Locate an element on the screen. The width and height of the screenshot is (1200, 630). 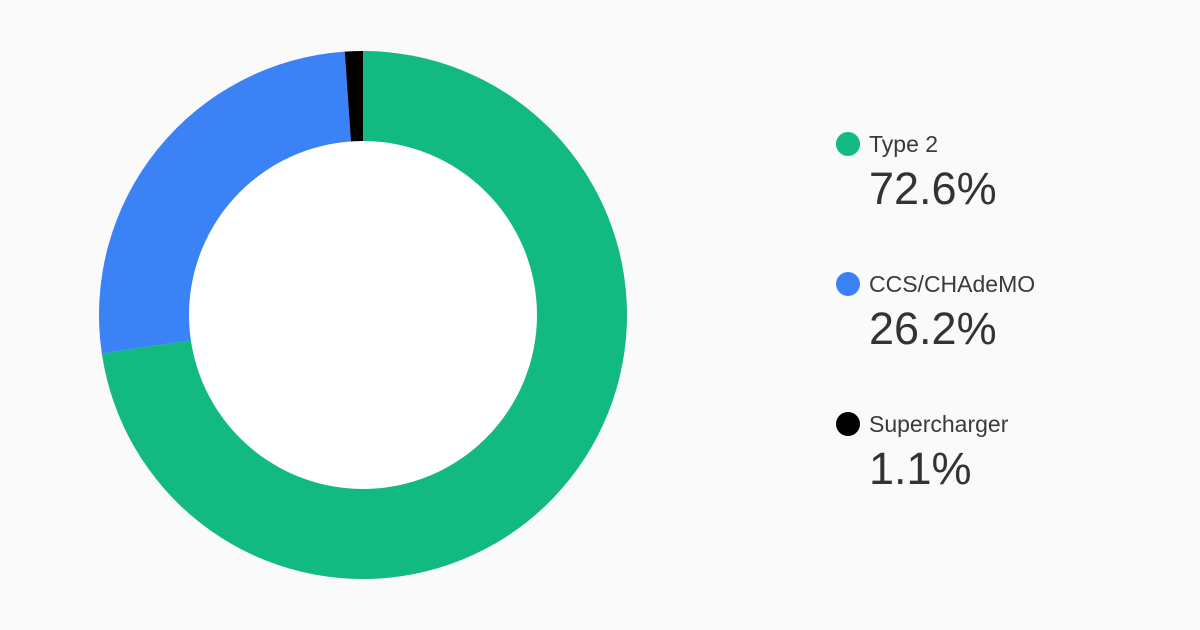
legend-swatch-supercharger is located at coordinates (848, 424).